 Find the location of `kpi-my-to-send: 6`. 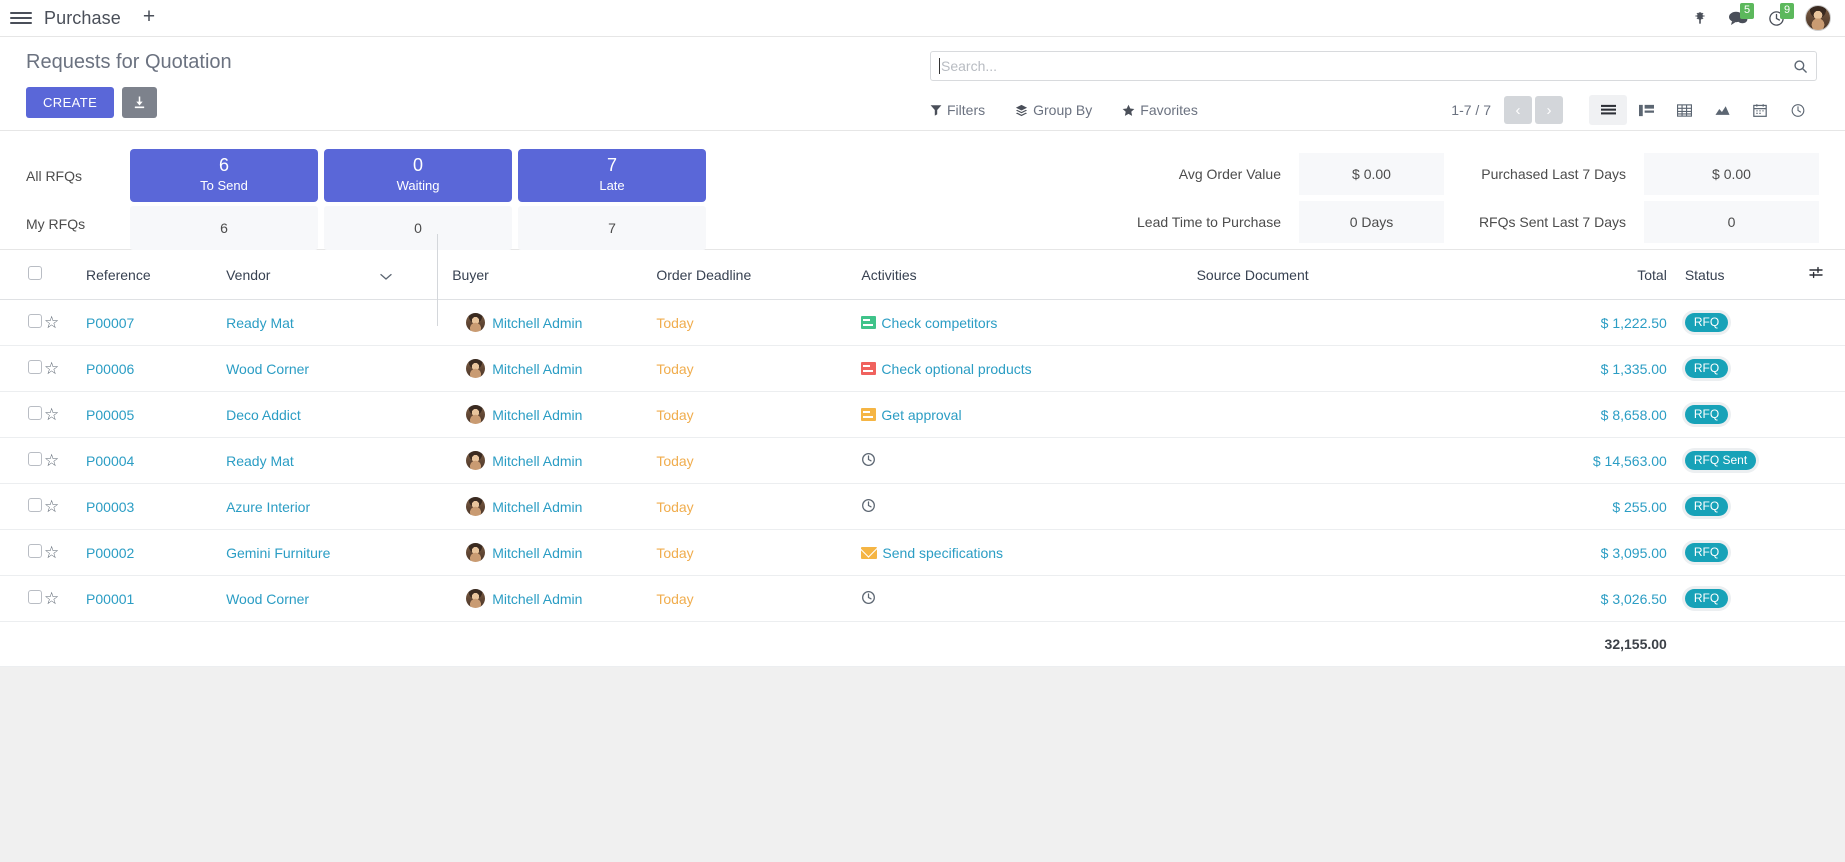

kpi-my-to-send: 6 is located at coordinates (224, 228).